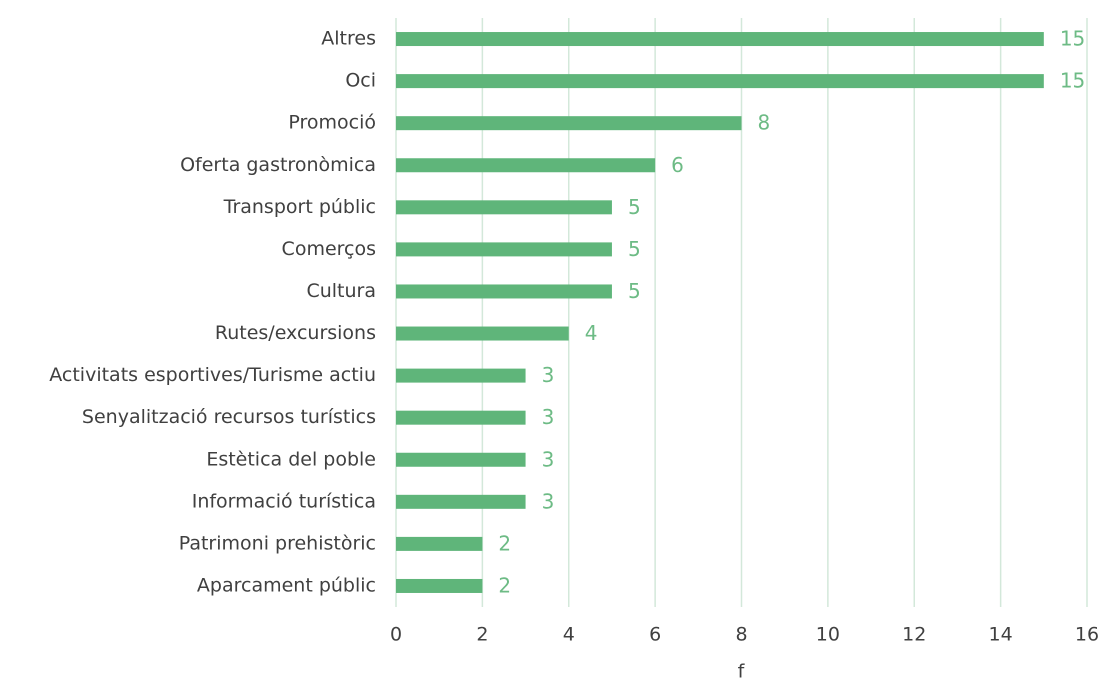  Describe the element at coordinates (360, 81) in the screenshot. I see `y-tick-label: Oci` at that location.